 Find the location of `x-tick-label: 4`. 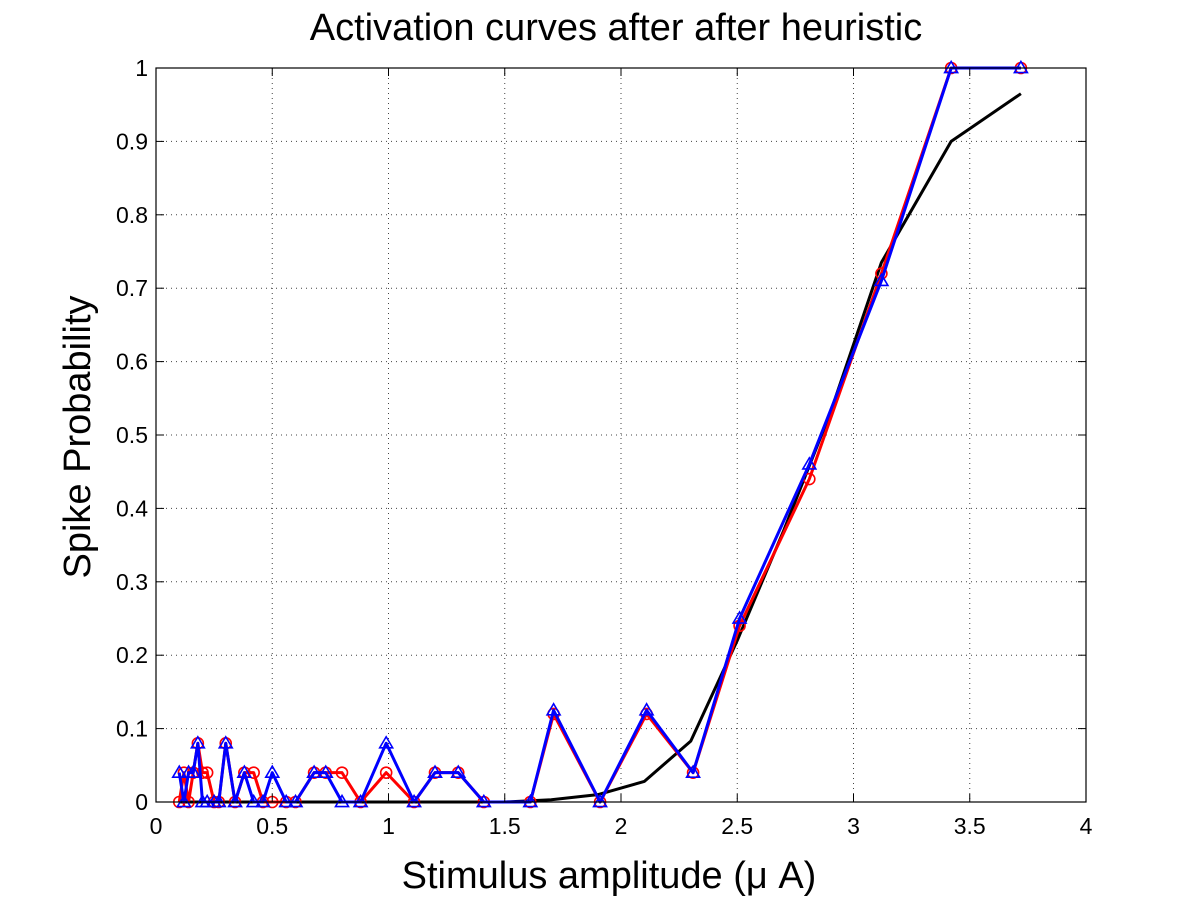

x-tick-label: 4 is located at coordinates (1086, 826).